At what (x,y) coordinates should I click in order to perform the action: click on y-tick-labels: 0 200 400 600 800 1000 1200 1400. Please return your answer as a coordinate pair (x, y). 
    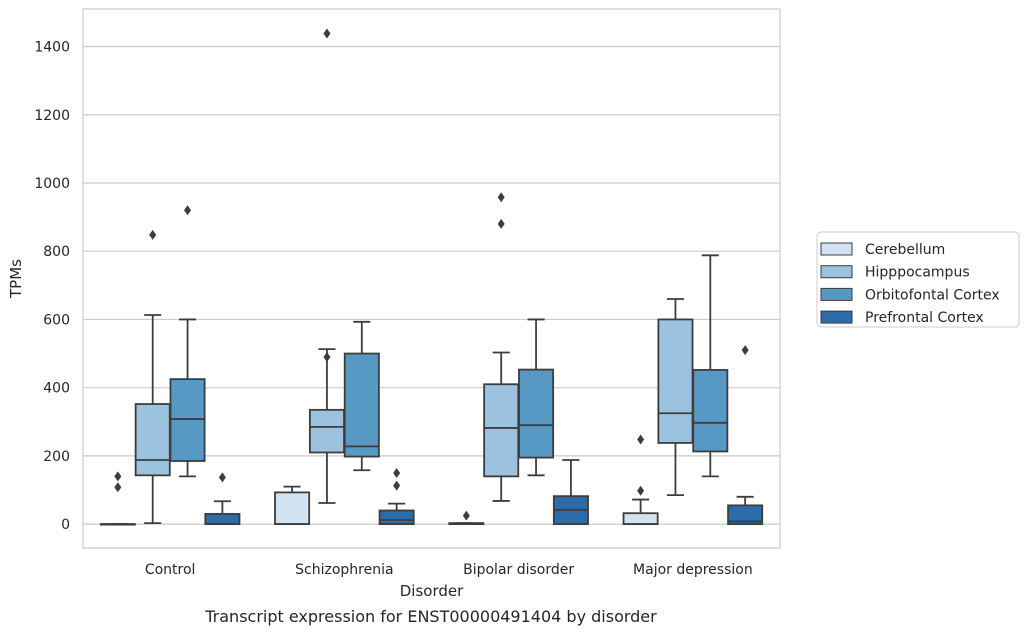
    Looking at the image, I should click on (52, 287).